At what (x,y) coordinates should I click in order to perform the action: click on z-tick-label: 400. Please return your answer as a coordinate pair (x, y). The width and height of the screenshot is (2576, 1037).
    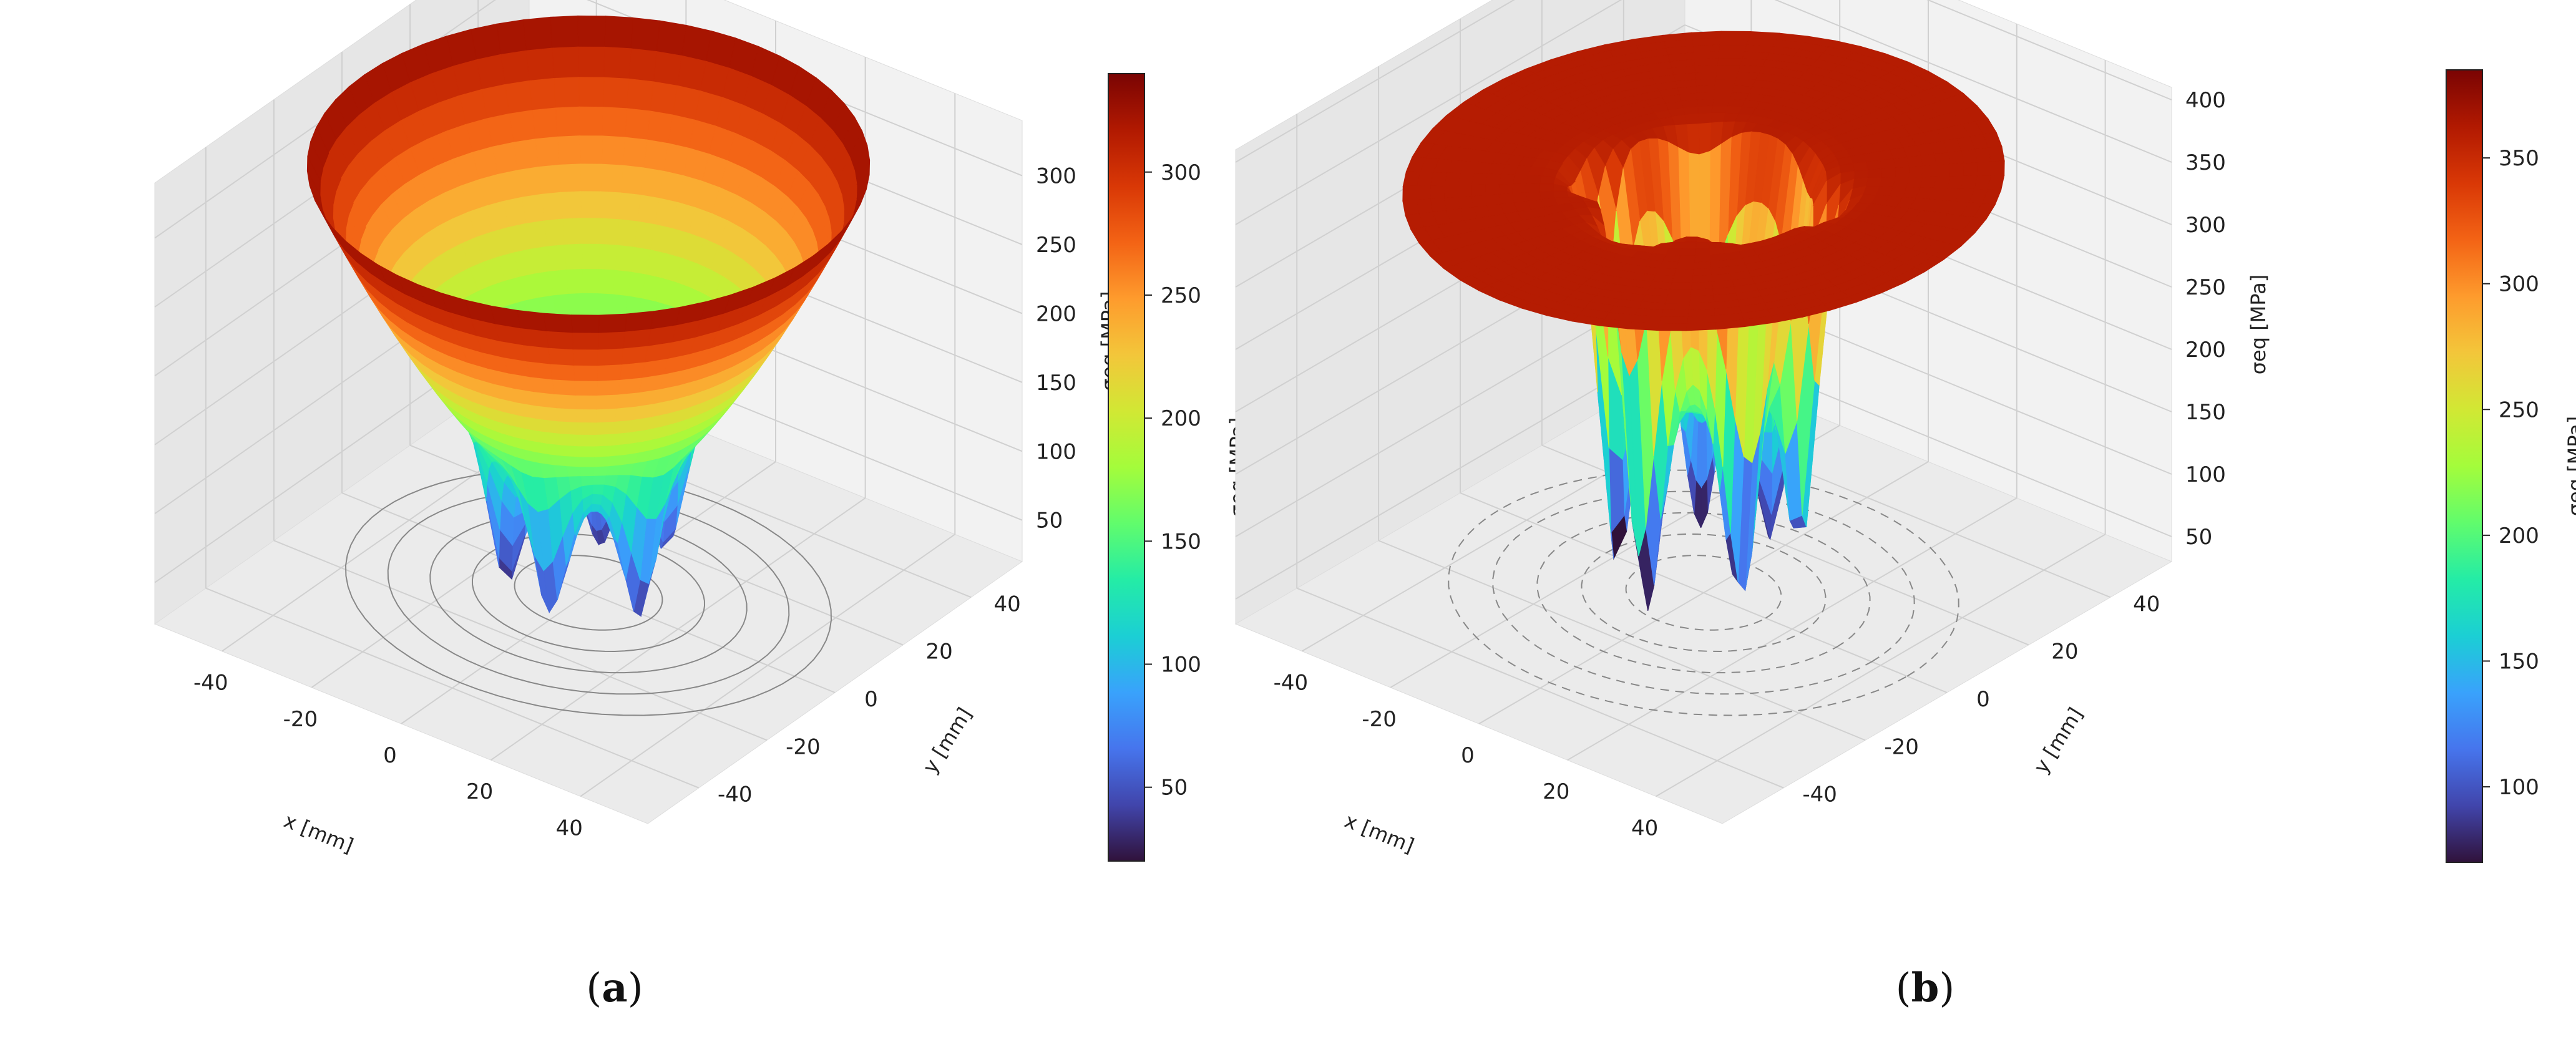
    Looking at the image, I should click on (2205, 100).